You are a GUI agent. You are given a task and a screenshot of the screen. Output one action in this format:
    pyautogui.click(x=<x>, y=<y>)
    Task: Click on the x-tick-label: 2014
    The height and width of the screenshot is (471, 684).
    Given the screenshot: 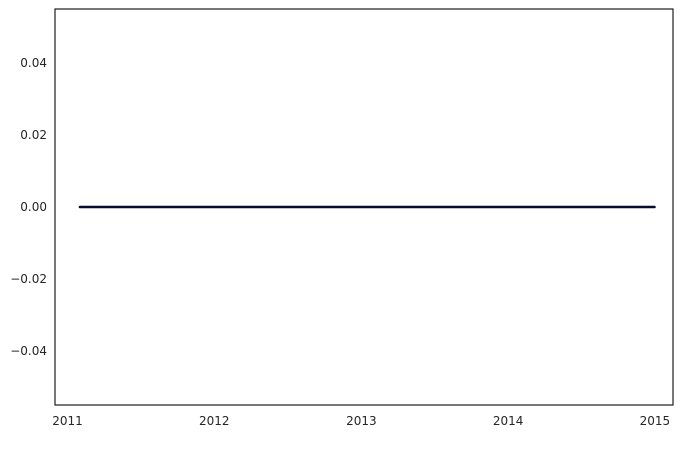 What is the action you would take?
    pyautogui.click(x=508, y=421)
    